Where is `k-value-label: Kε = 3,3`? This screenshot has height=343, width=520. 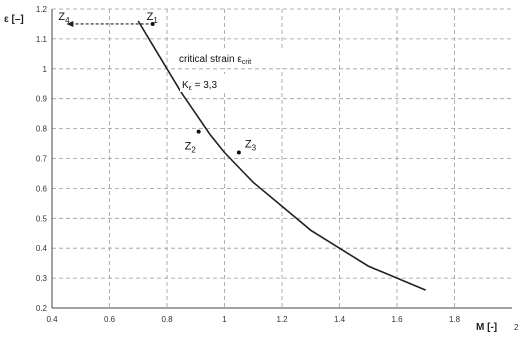 k-value-label: Kε = 3,3 is located at coordinates (200, 86).